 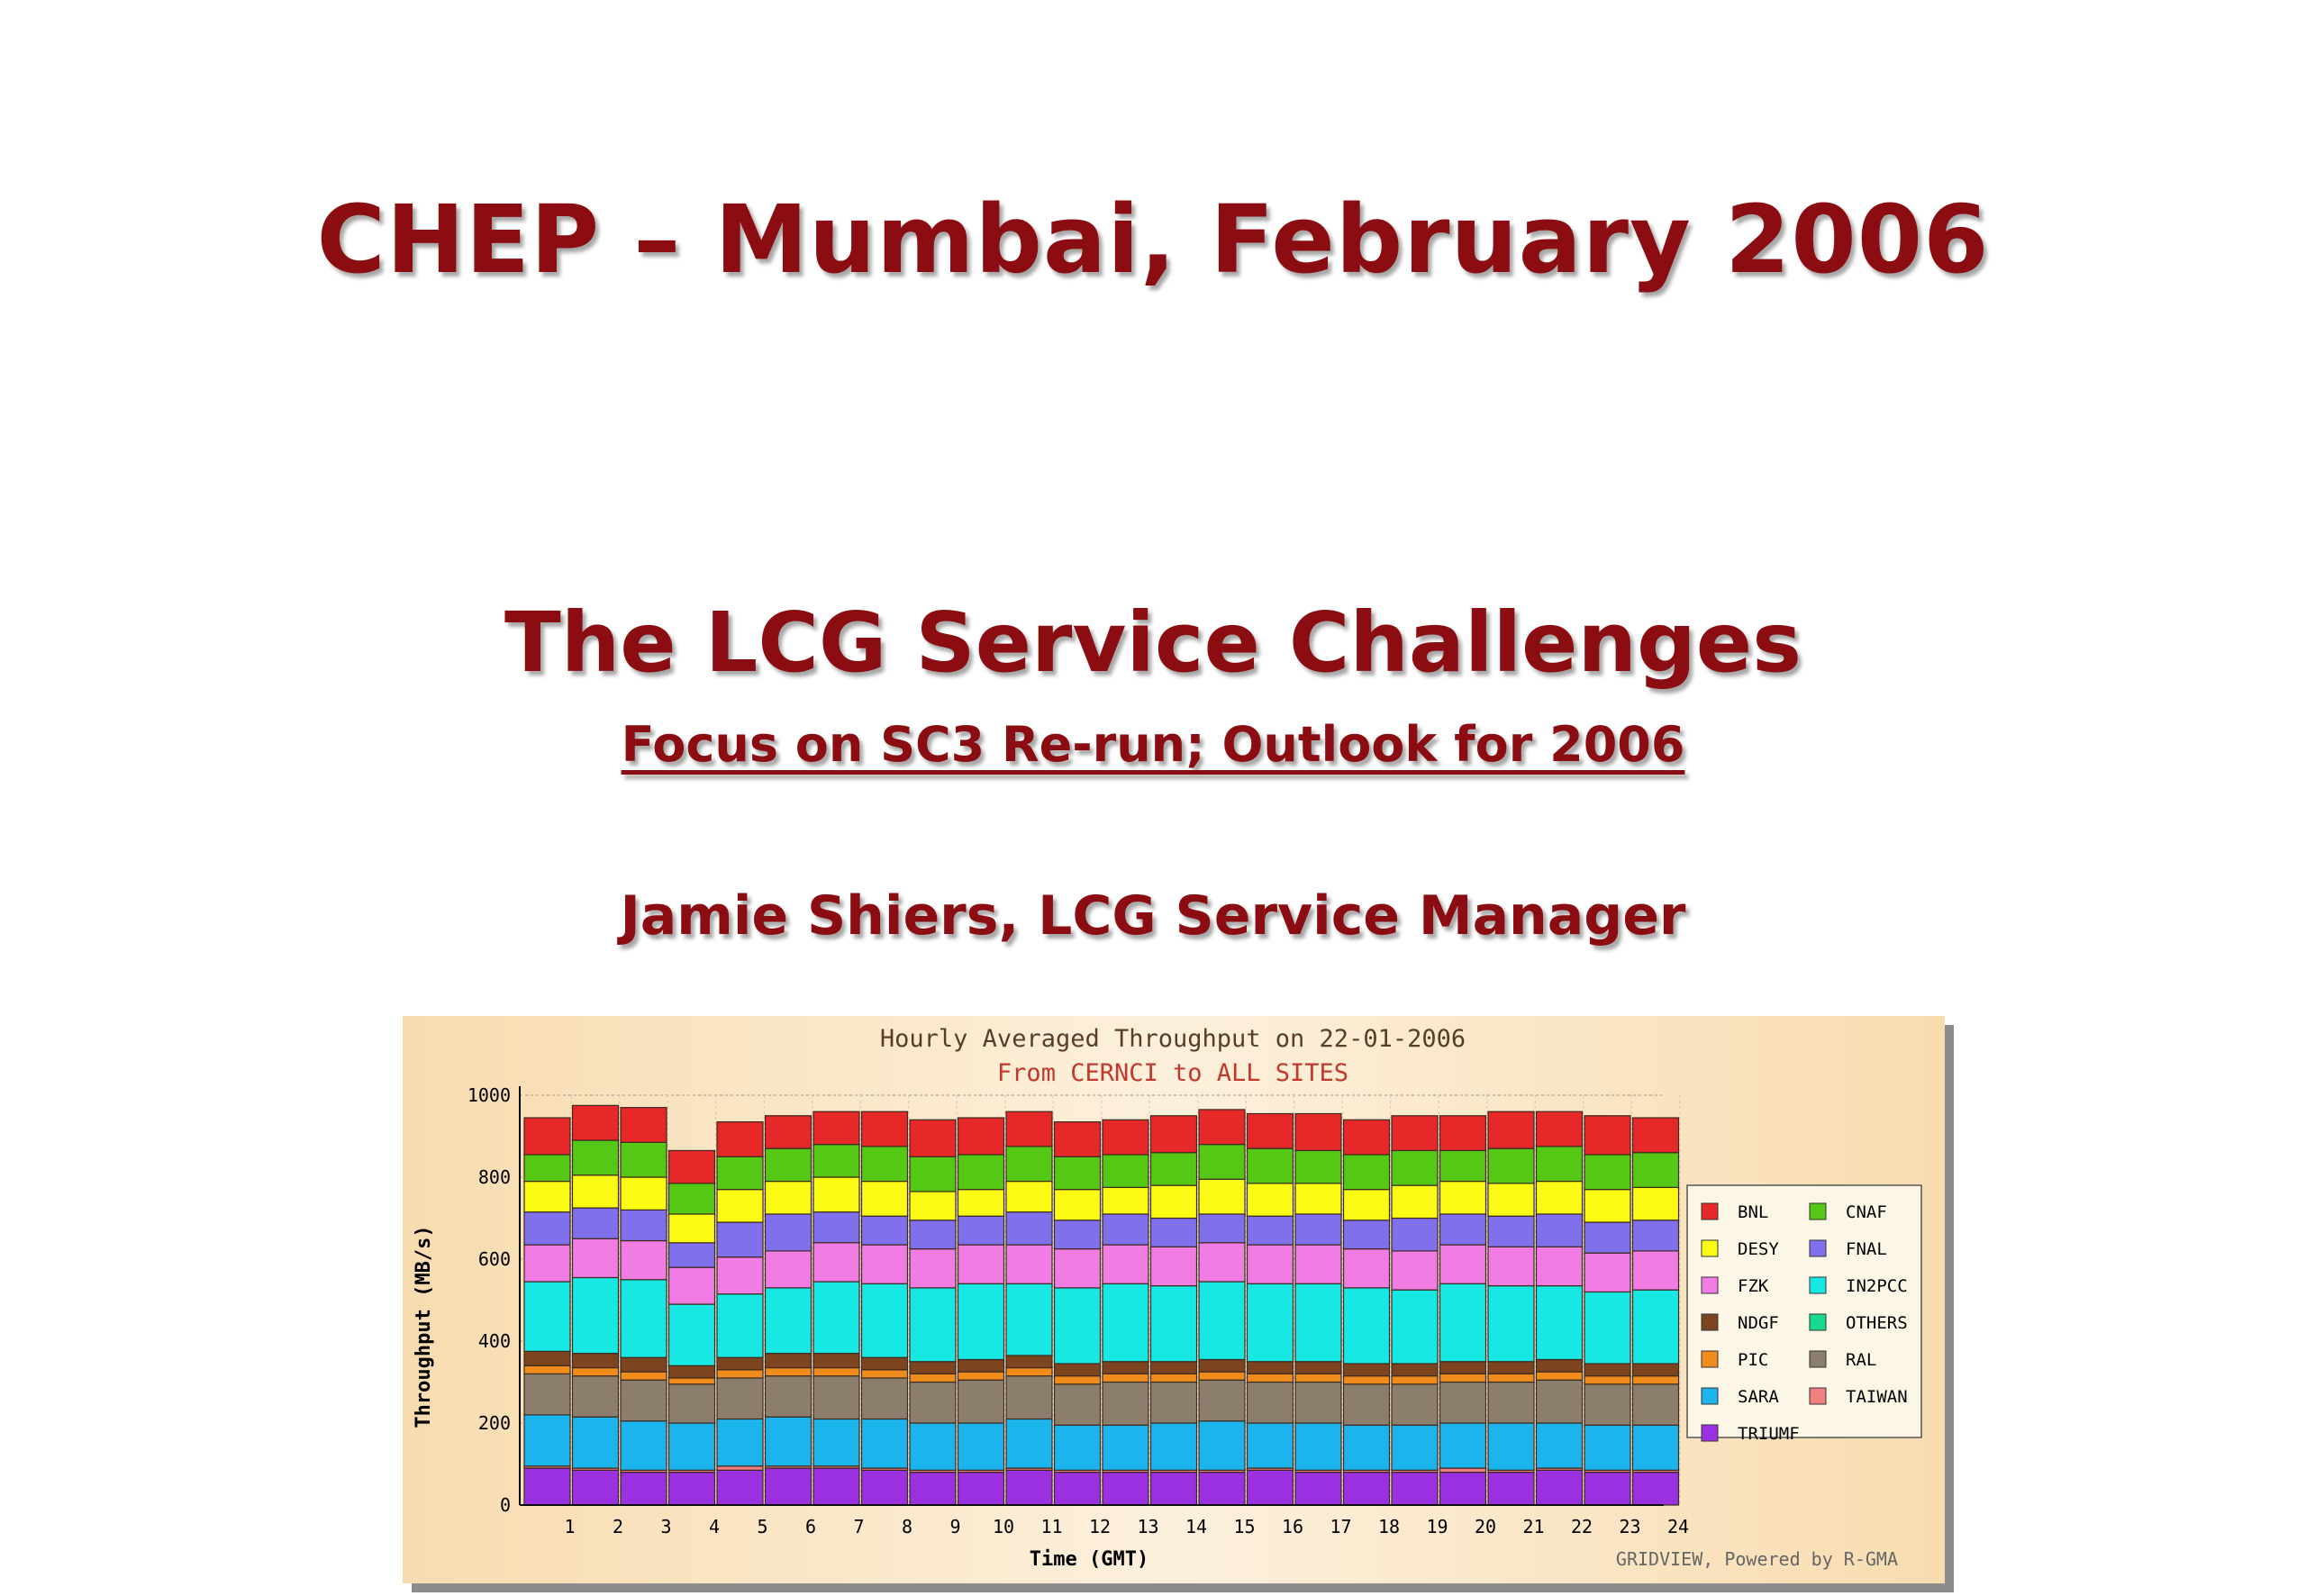 What do you see at coordinates (494, 1259) in the screenshot?
I see `y-tick-label: 600` at bounding box center [494, 1259].